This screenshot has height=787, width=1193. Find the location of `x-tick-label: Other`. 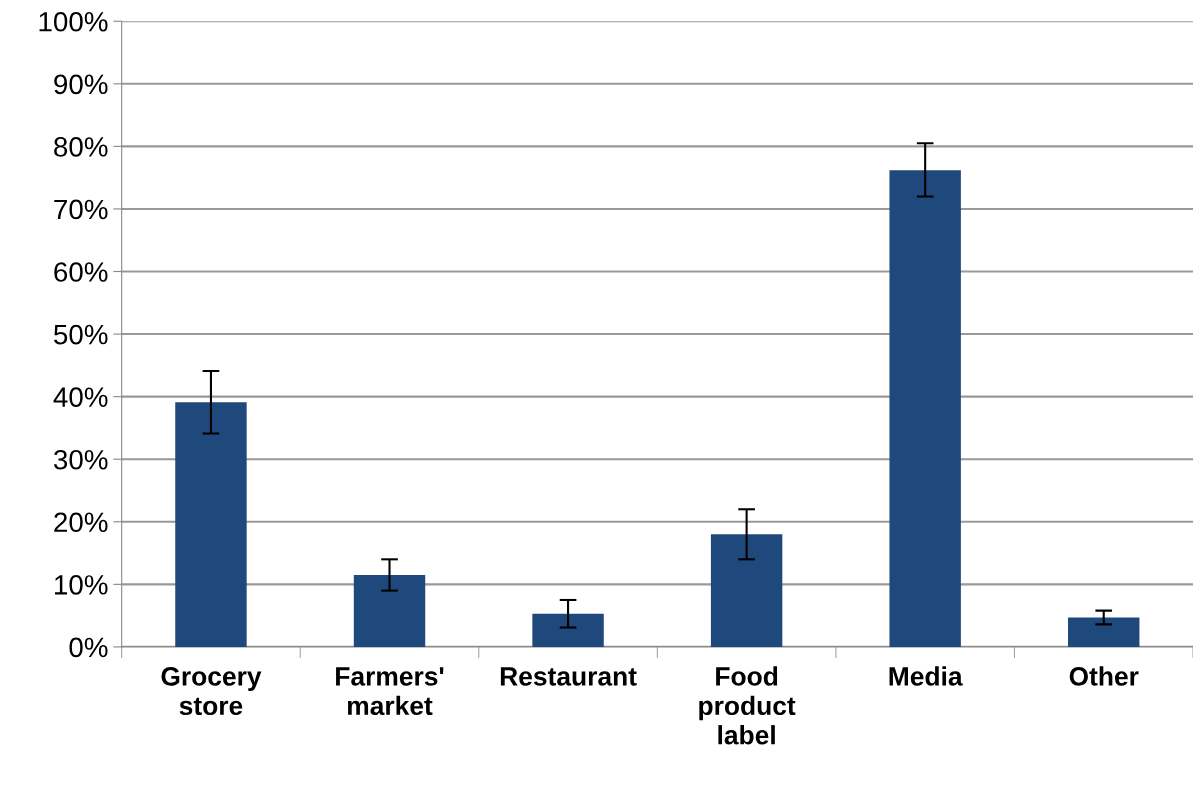

x-tick-label: Other is located at coordinates (1104, 676).